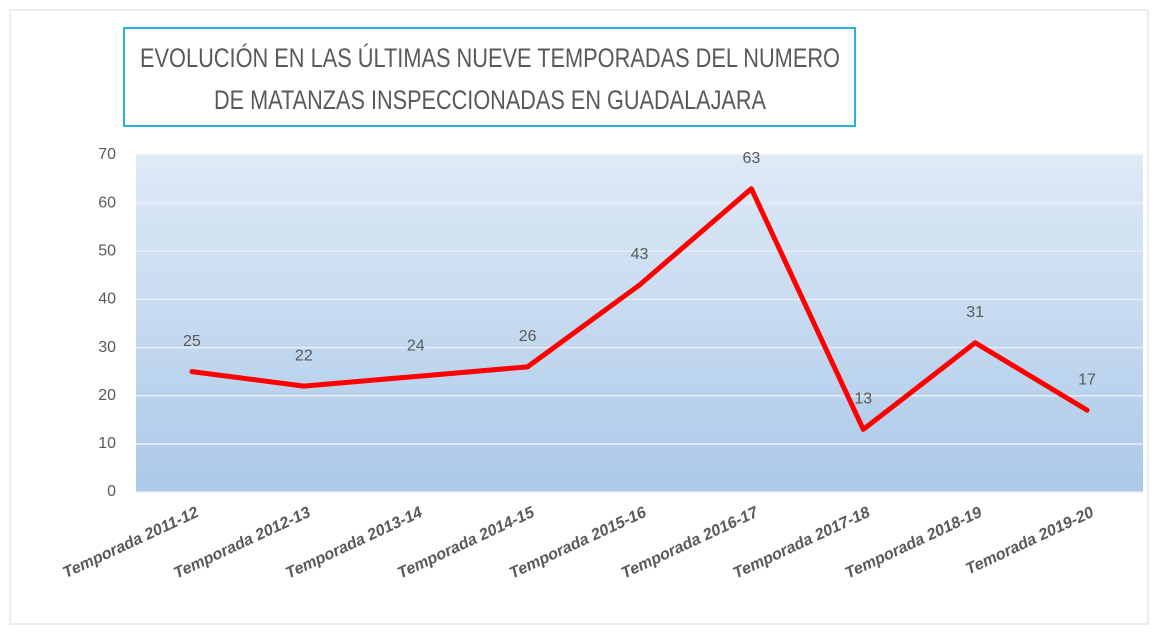 This screenshot has height=634, width=1158. What do you see at coordinates (107, 395) in the screenshot?
I see `y-tick-label: 20` at bounding box center [107, 395].